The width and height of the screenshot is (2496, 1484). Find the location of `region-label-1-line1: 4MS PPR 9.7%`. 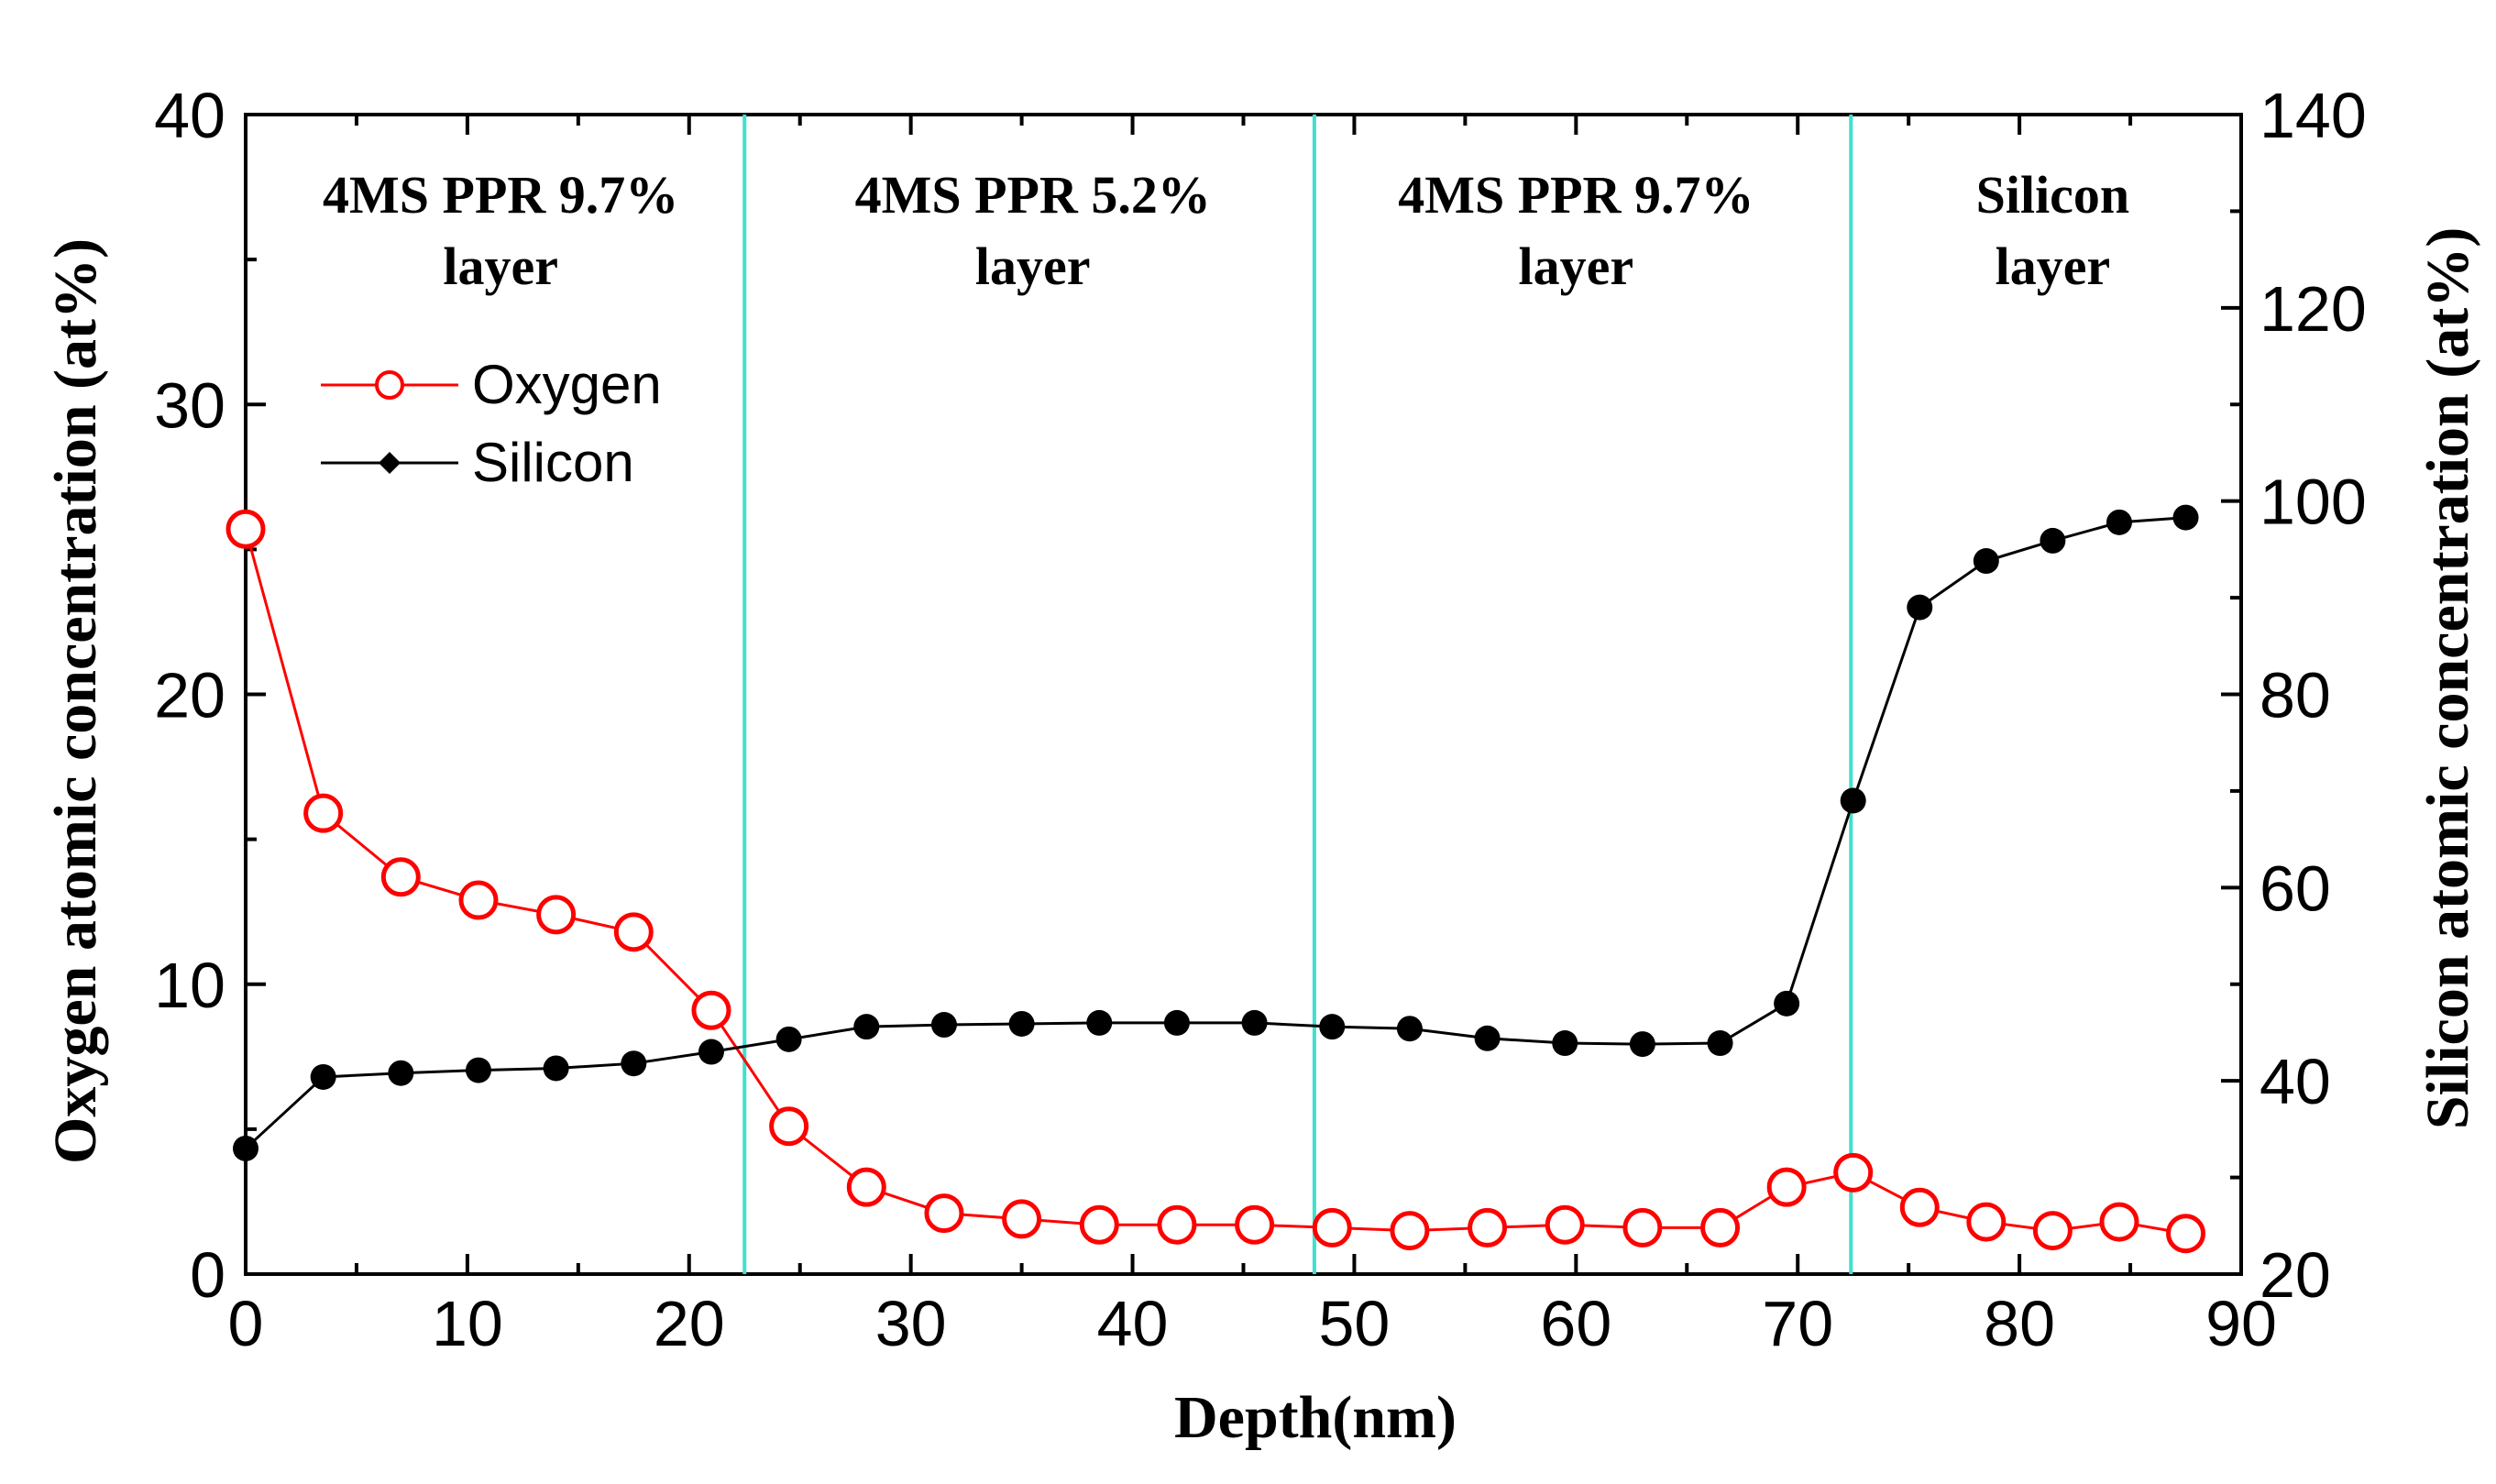

region-label-1-line1: 4MS PPR 9.7% is located at coordinates (500, 195).